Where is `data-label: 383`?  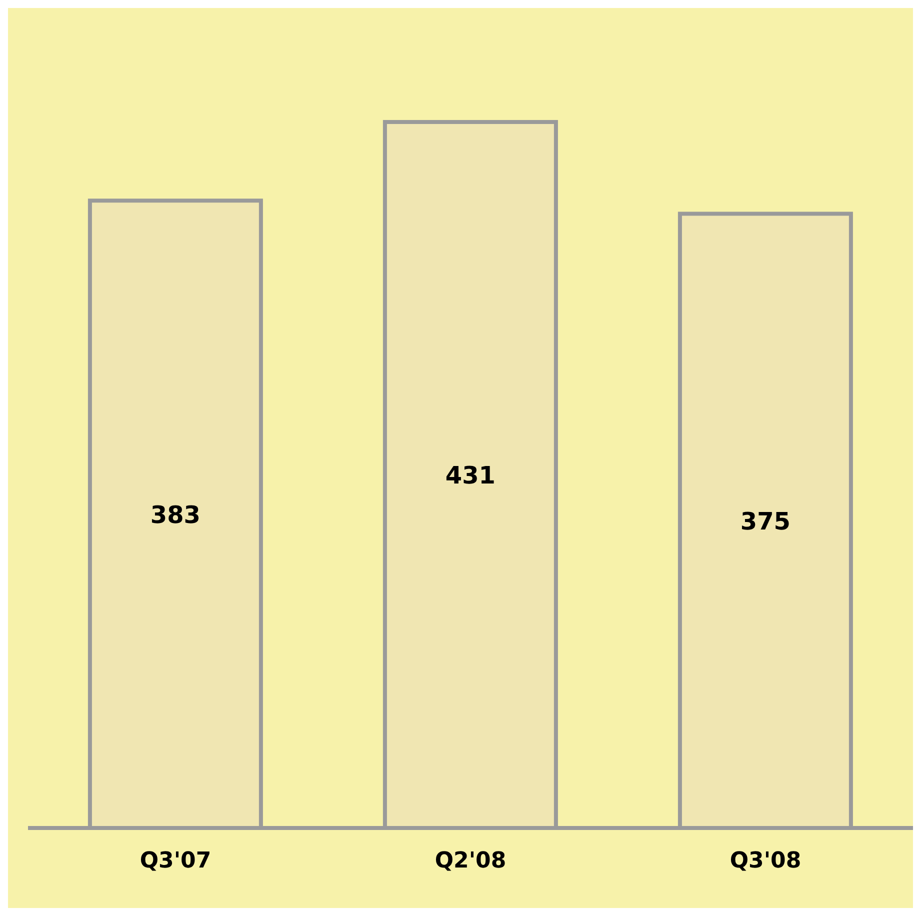
data-label: 383 is located at coordinates (175, 514).